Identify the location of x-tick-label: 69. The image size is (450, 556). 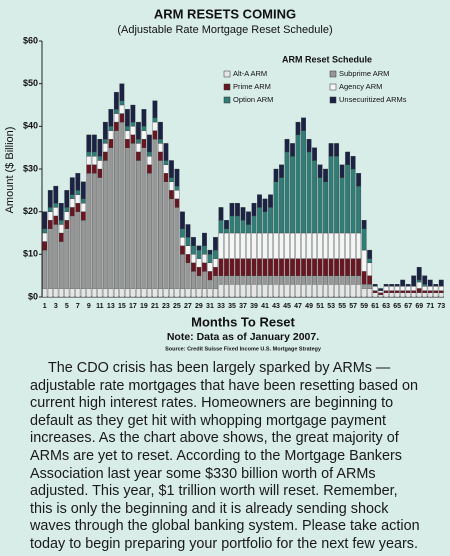
(419, 306).